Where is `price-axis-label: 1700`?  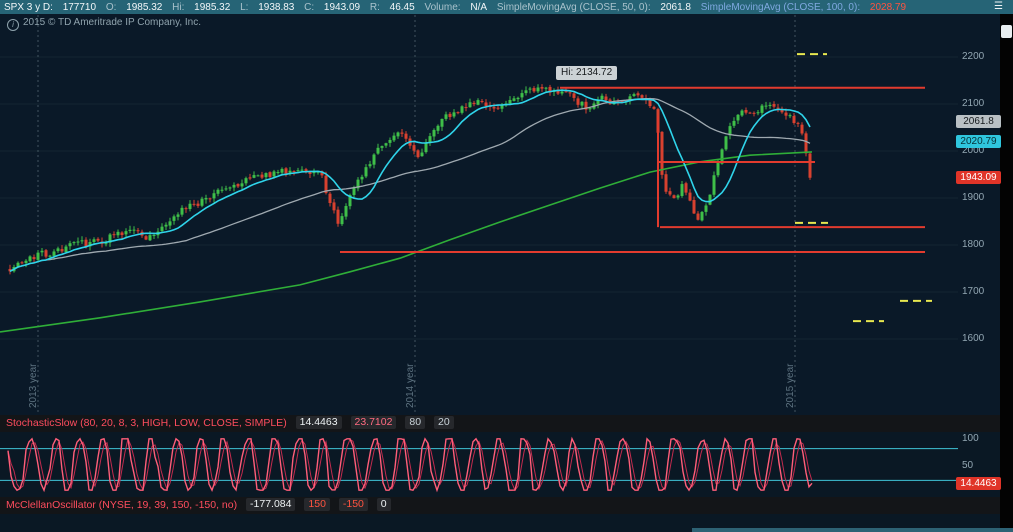
price-axis-label: 1700 is located at coordinates (973, 291).